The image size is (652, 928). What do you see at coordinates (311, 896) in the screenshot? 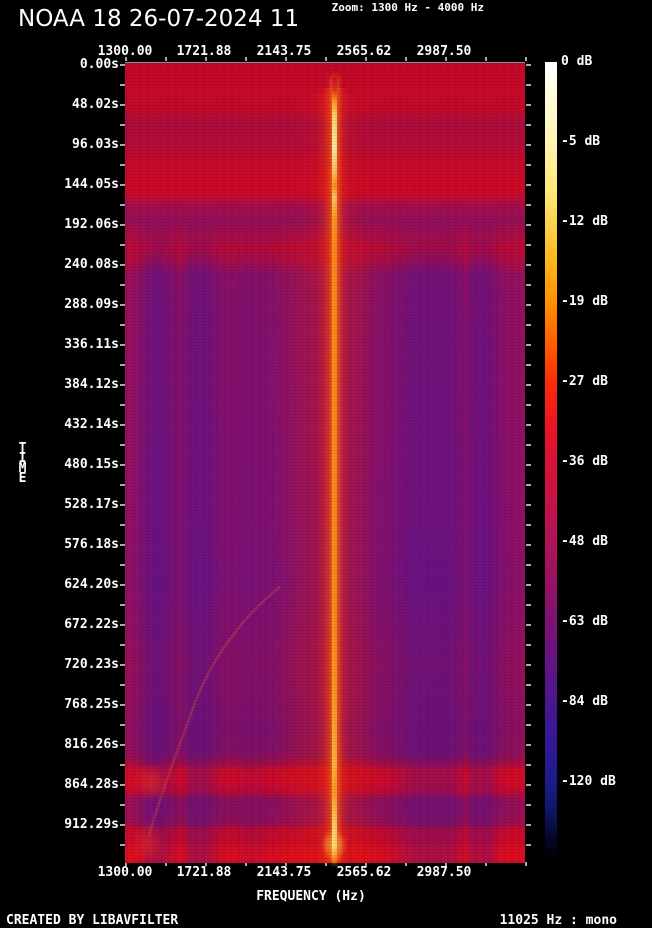
I see `frequency-axis-label: FREQUENCY (Hz)` at bounding box center [311, 896].